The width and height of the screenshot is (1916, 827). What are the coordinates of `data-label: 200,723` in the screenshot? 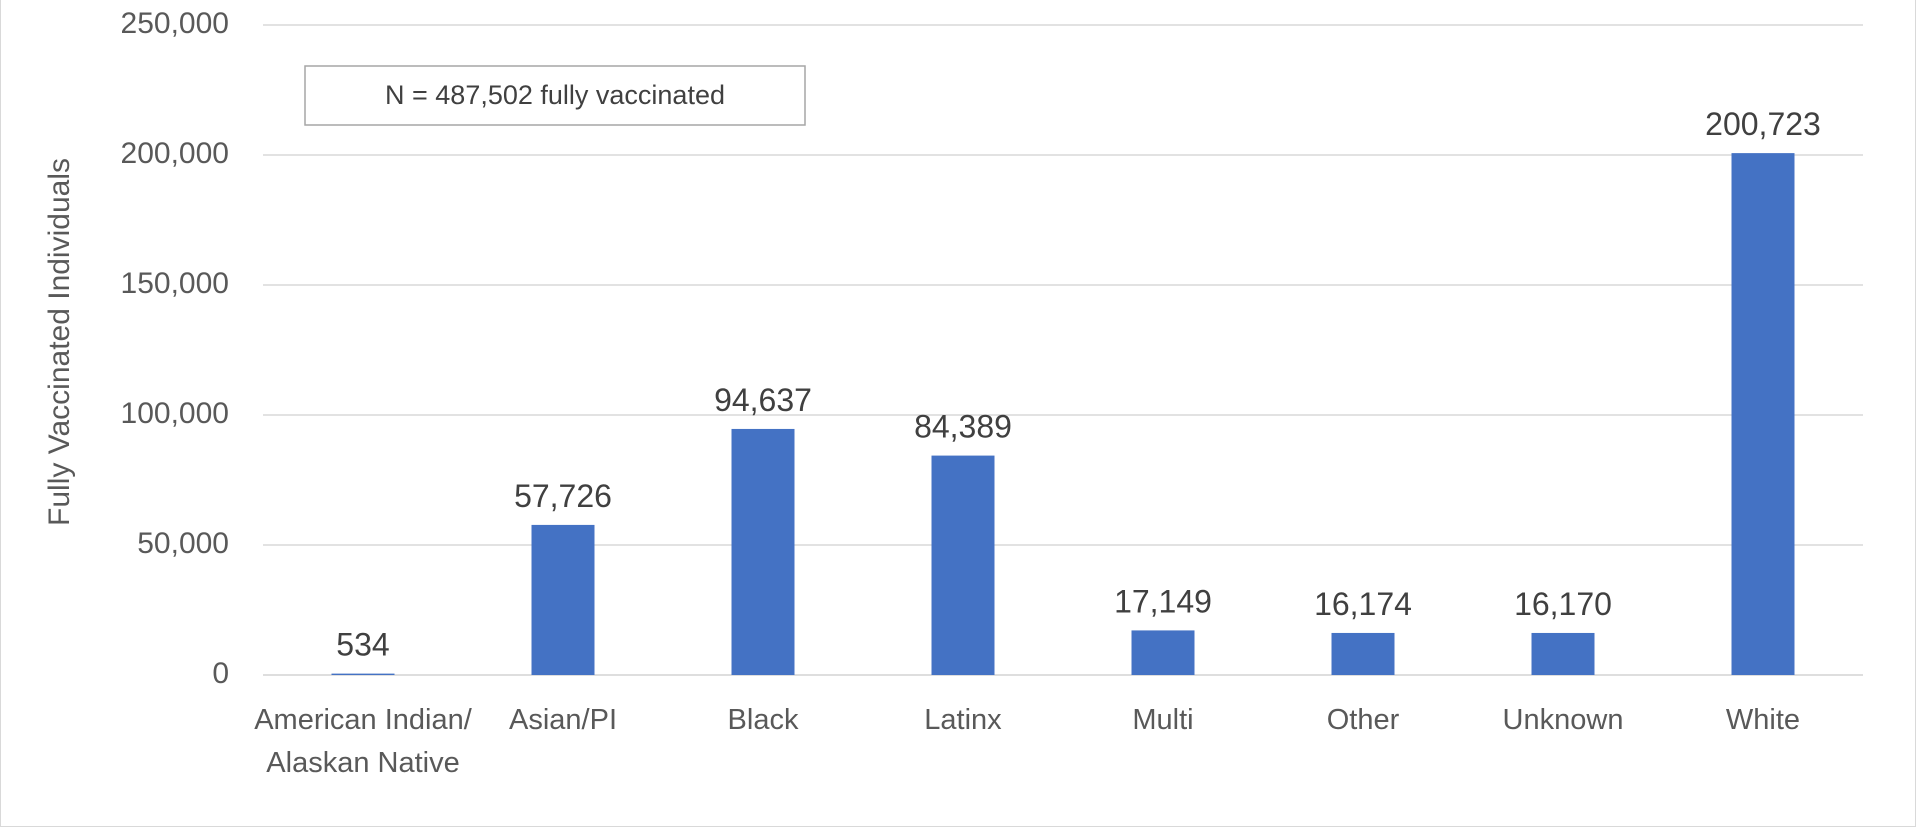 It's located at (1763, 124).